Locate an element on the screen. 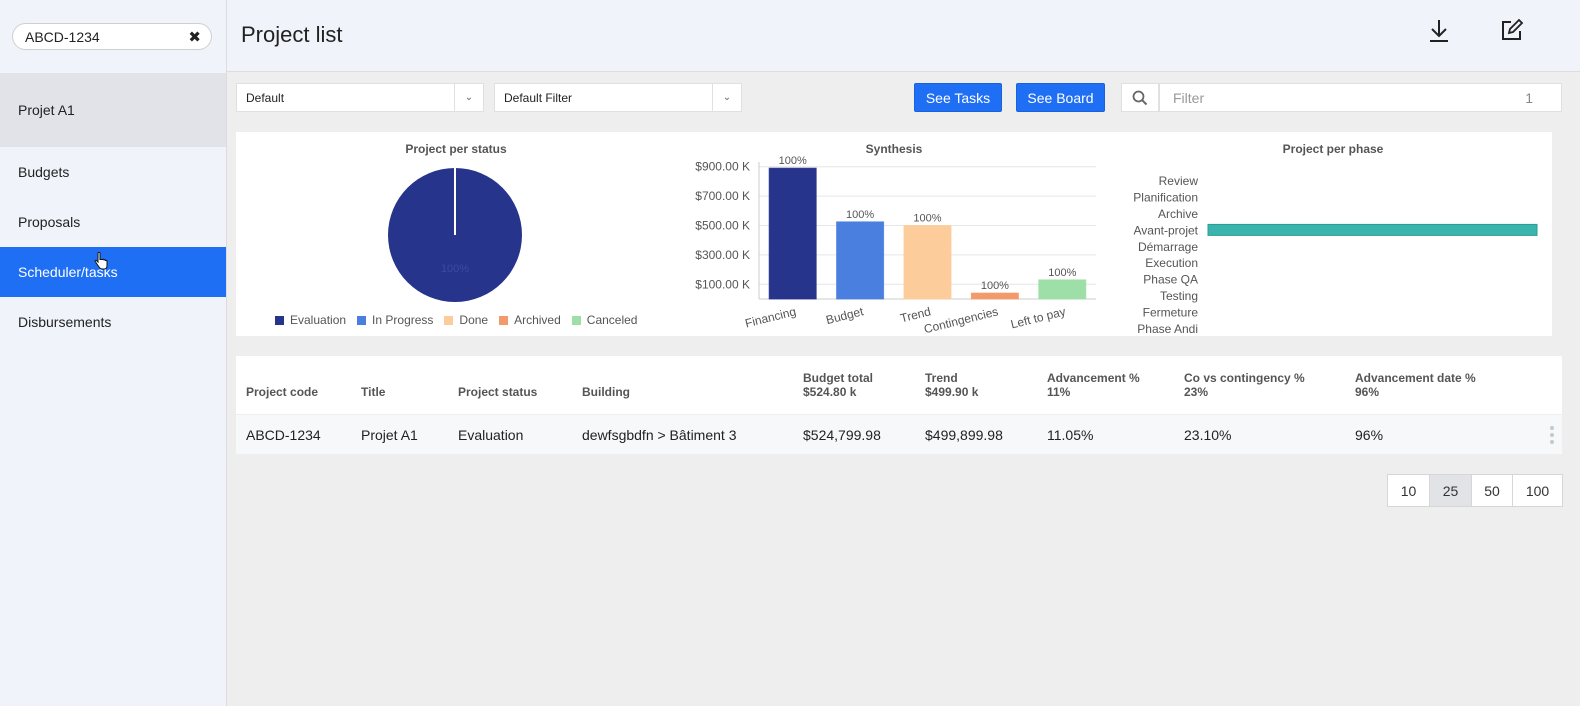 Image resolution: width=1580 pixels, height=706 pixels. y-tick-label: $700.00 K is located at coordinates (722, 196).